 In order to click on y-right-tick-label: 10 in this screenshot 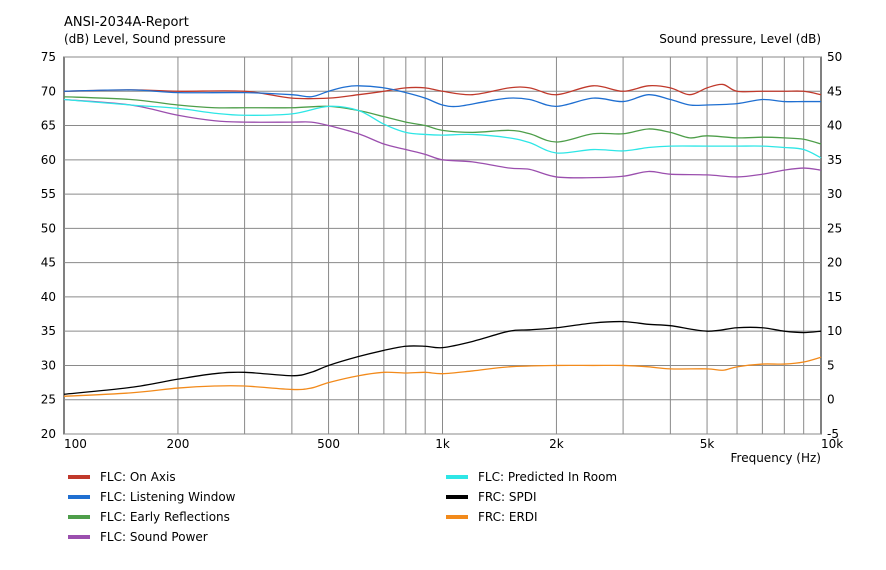, I will do `click(834, 331)`.